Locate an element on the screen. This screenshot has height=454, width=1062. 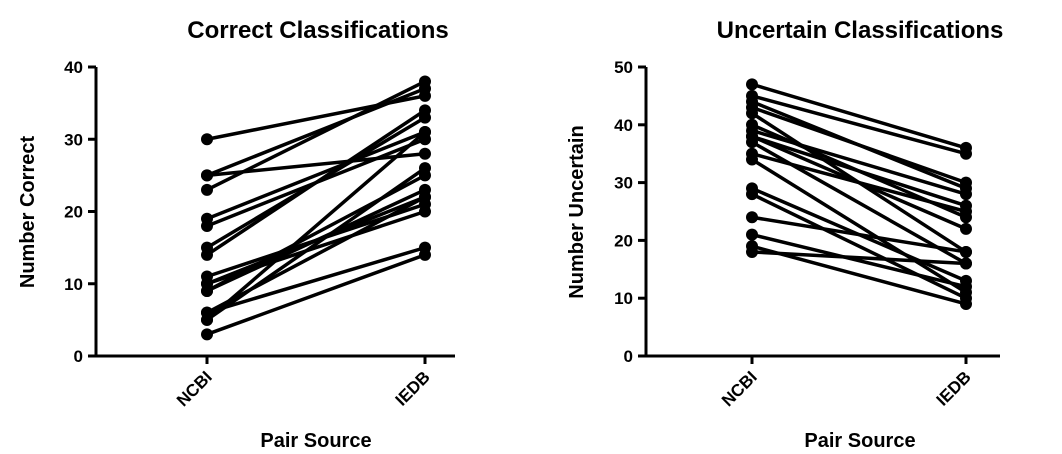
y-tick-label: 50 is located at coordinates (623, 67).